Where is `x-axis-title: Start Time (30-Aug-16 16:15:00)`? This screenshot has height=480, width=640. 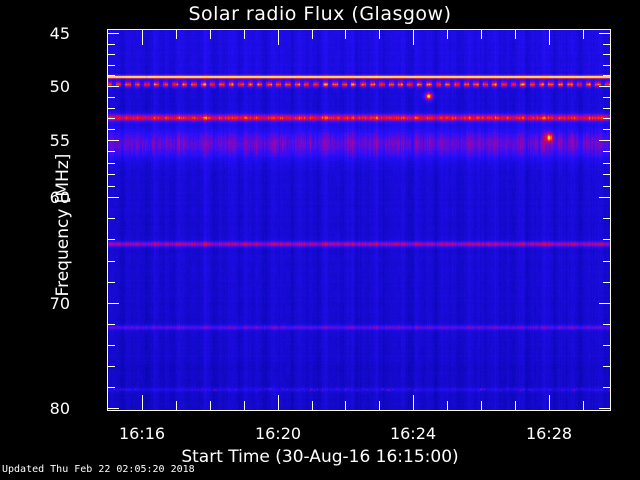 x-axis-title: Start Time (30-Aug-16 16:15:00) is located at coordinates (320, 457).